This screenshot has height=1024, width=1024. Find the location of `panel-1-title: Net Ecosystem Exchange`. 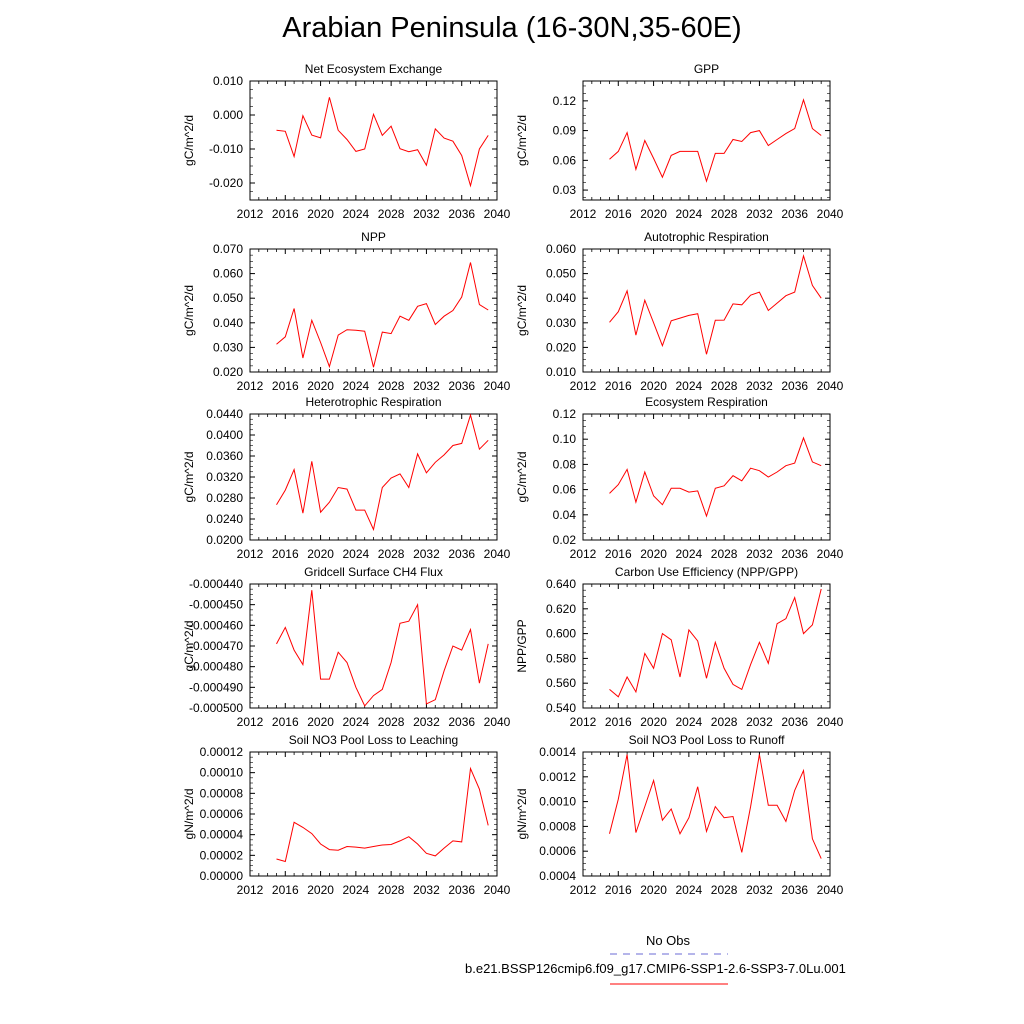

panel-1-title: Net Ecosystem Exchange is located at coordinates (374, 69).